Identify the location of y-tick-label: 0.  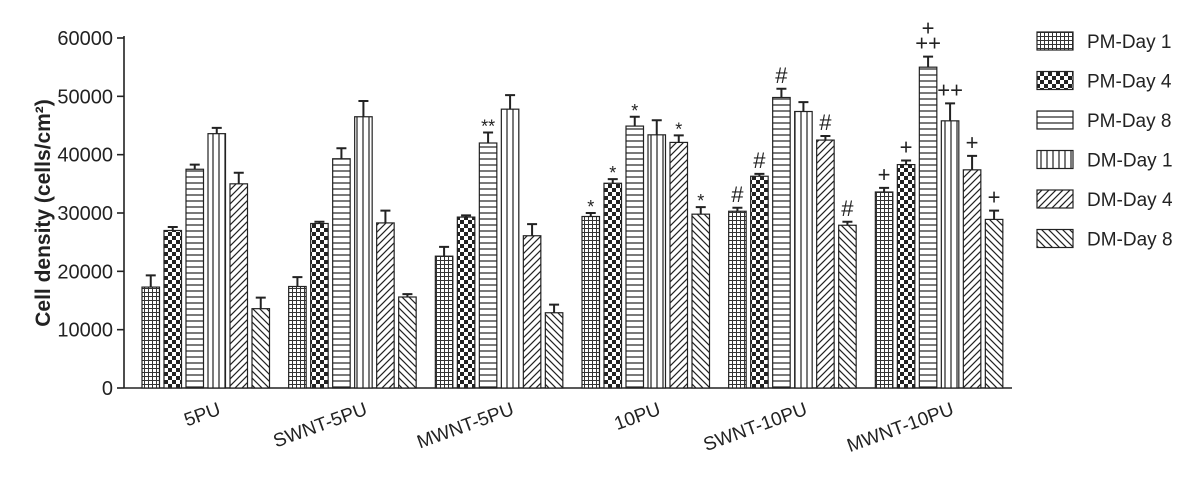
(107, 389).